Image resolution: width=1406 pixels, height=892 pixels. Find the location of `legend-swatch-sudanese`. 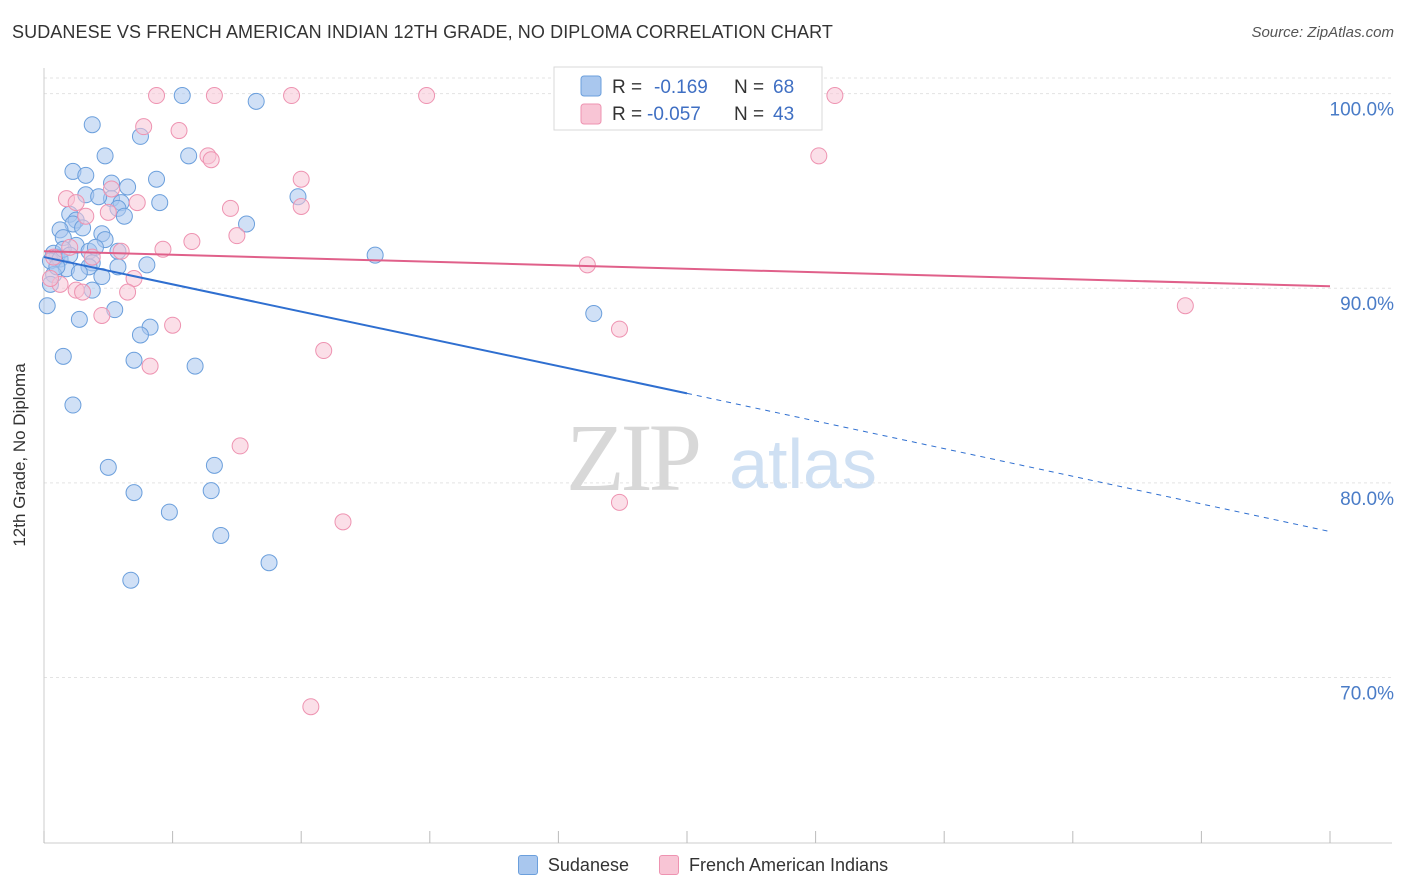

legend-swatch-sudanese is located at coordinates (591, 86).